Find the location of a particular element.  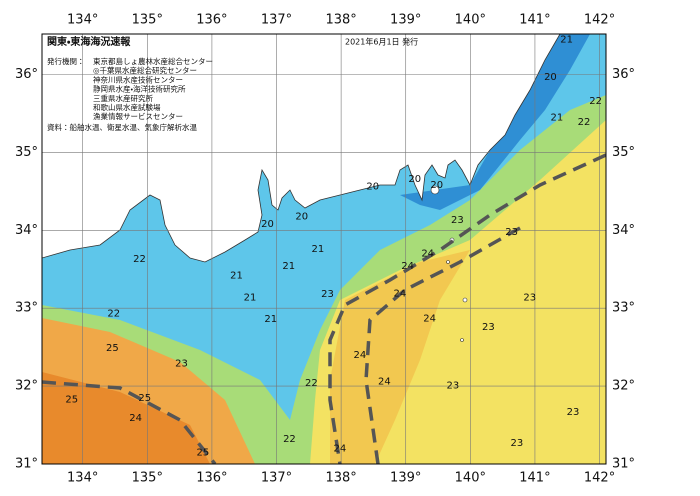

issuer: 漁業情報サービスセンター is located at coordinates (138, 116).